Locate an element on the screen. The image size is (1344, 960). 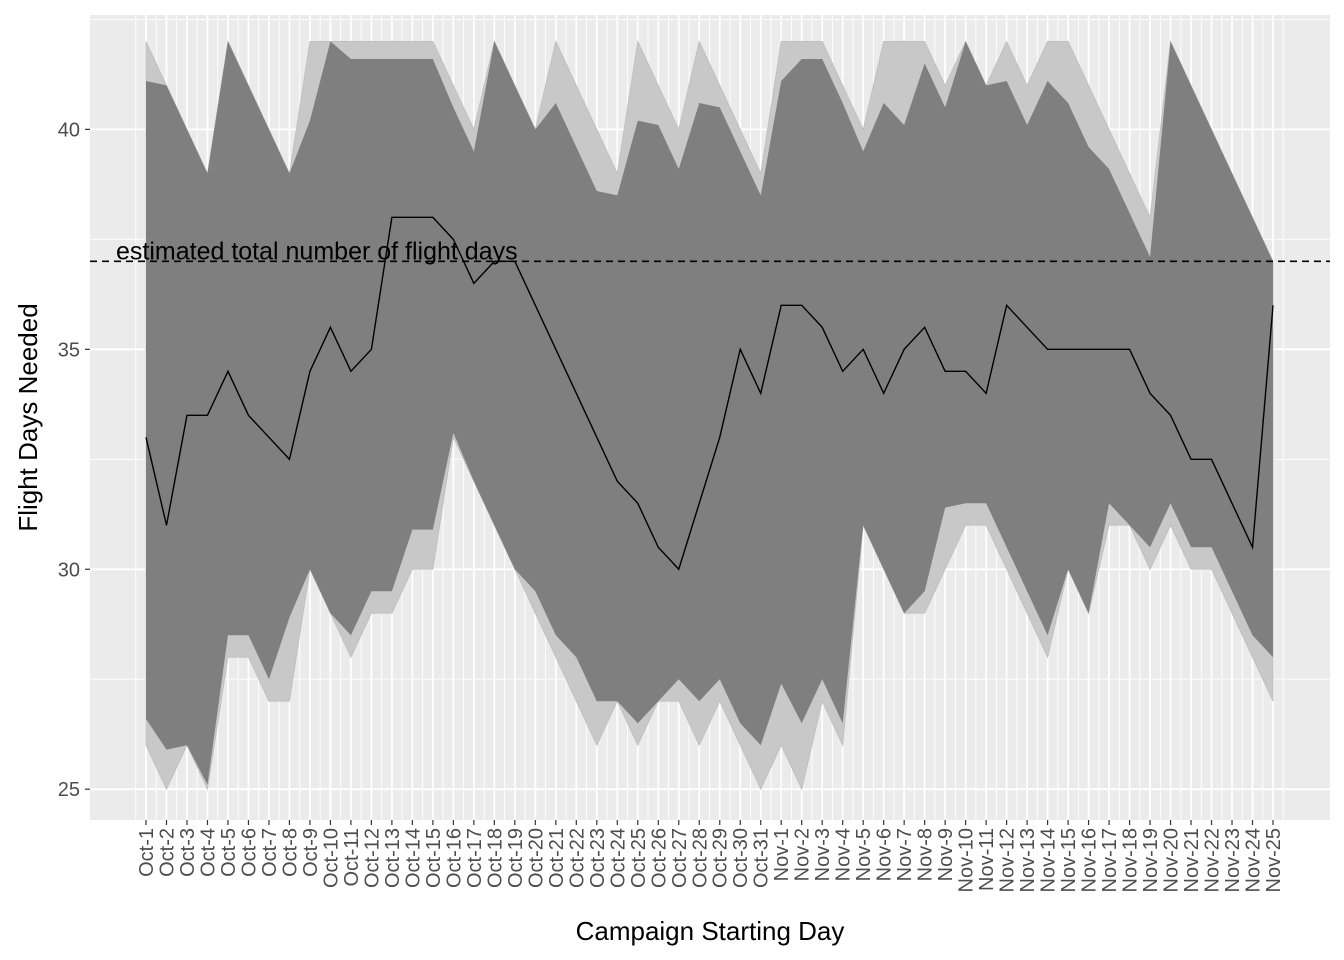
x-tick-label: Nov-25 is located at coordinates (1274, 860).